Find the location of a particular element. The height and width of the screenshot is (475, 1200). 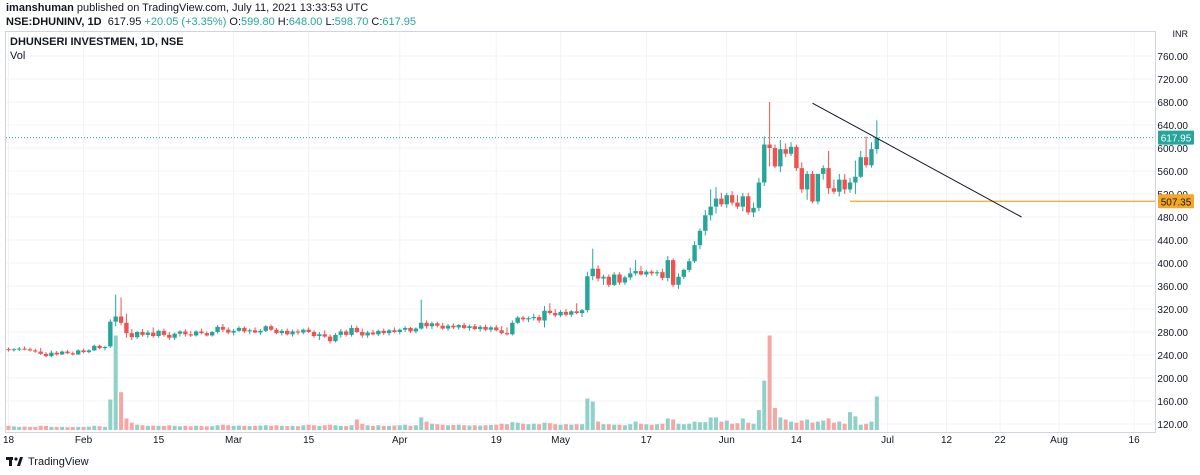

trend-line is located at coordinates (917, 160).